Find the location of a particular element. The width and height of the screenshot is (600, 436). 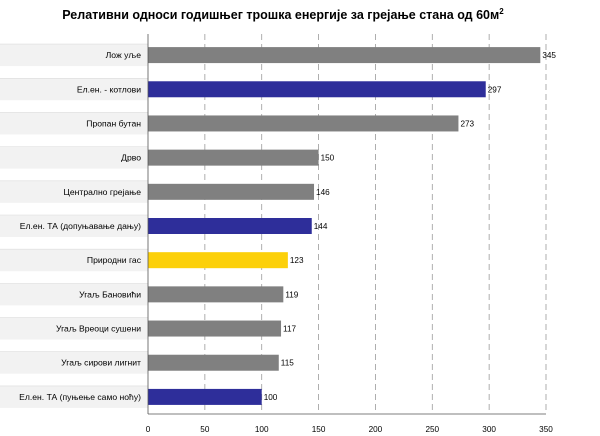

x-tick-label: 0 is located at coordinates (148, 429).